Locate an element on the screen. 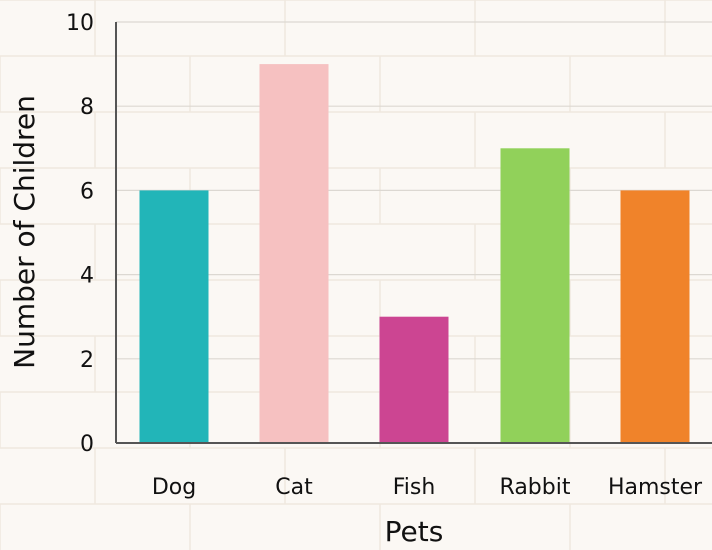 The width and height of the screenshot is (712, 550). y-tick-label: 6 is located at coordinates (87, 191).